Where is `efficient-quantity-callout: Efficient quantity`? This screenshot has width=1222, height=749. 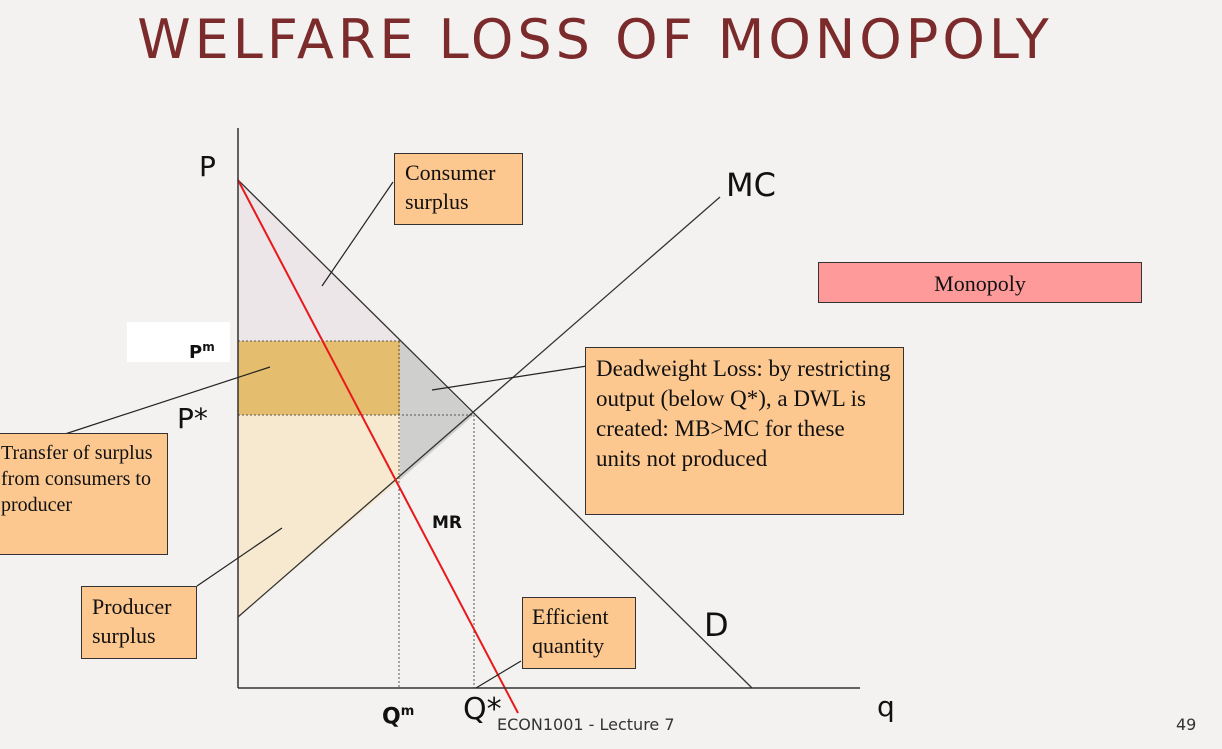
efficient-quantity-callout: Efficient quantity is located at coordinates (579, 633).